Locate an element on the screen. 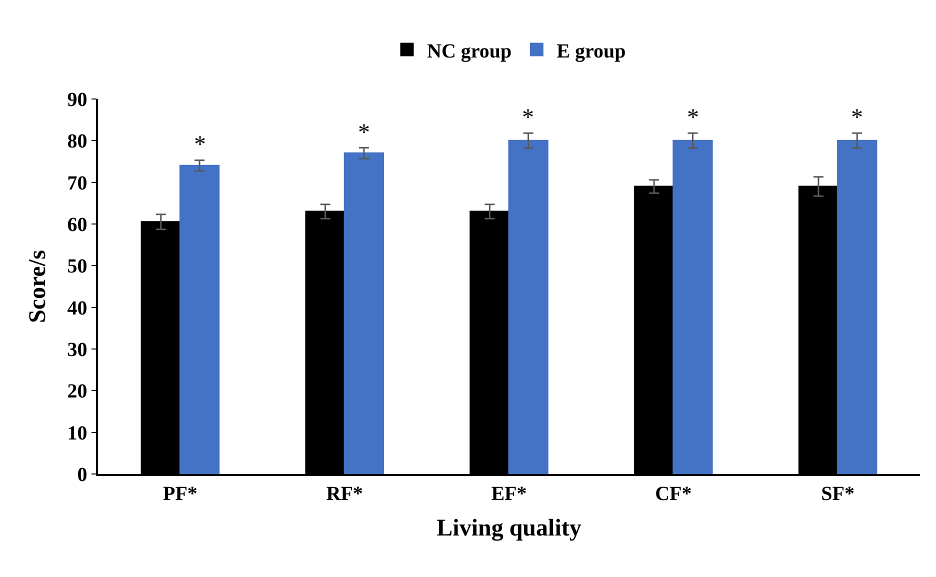  y-tick-label: 70 is located at coordinates (77, 183).